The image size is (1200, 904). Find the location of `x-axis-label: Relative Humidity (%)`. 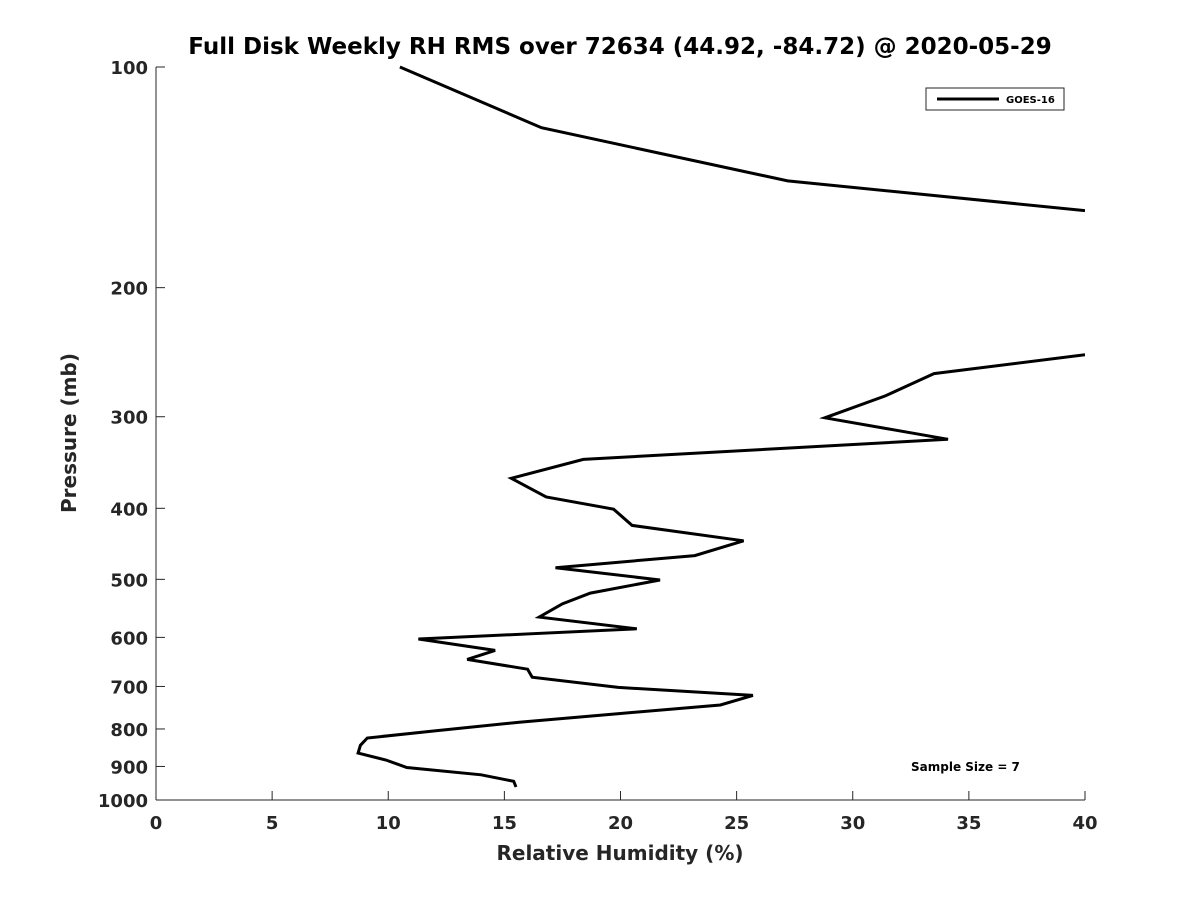

x-axis-label: Relative Humidity (%) is located at coordinates (619, 853).